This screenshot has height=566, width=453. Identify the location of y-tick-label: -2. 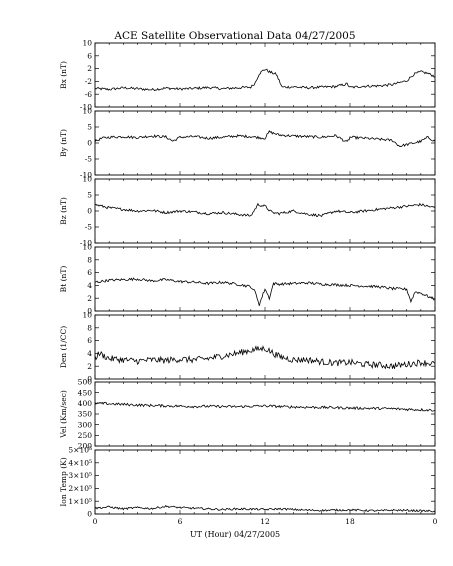
(89, 81).